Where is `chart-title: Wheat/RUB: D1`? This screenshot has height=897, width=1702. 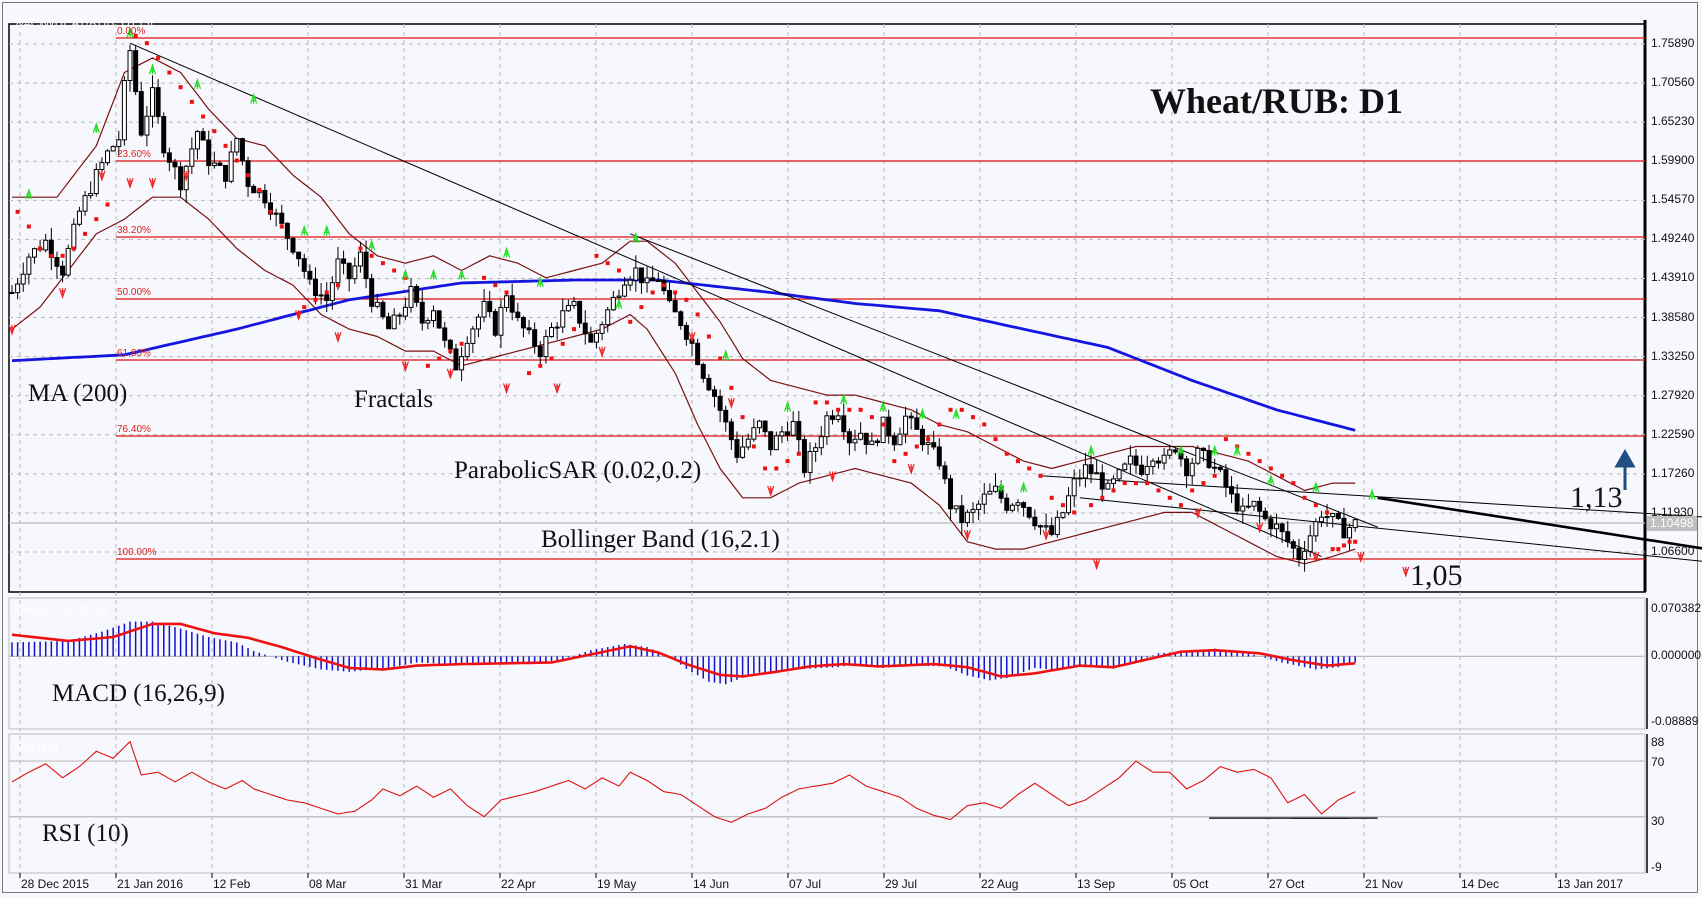
chart-title: Wheat/RUB: D1 is located at coordinates (1276, 101).